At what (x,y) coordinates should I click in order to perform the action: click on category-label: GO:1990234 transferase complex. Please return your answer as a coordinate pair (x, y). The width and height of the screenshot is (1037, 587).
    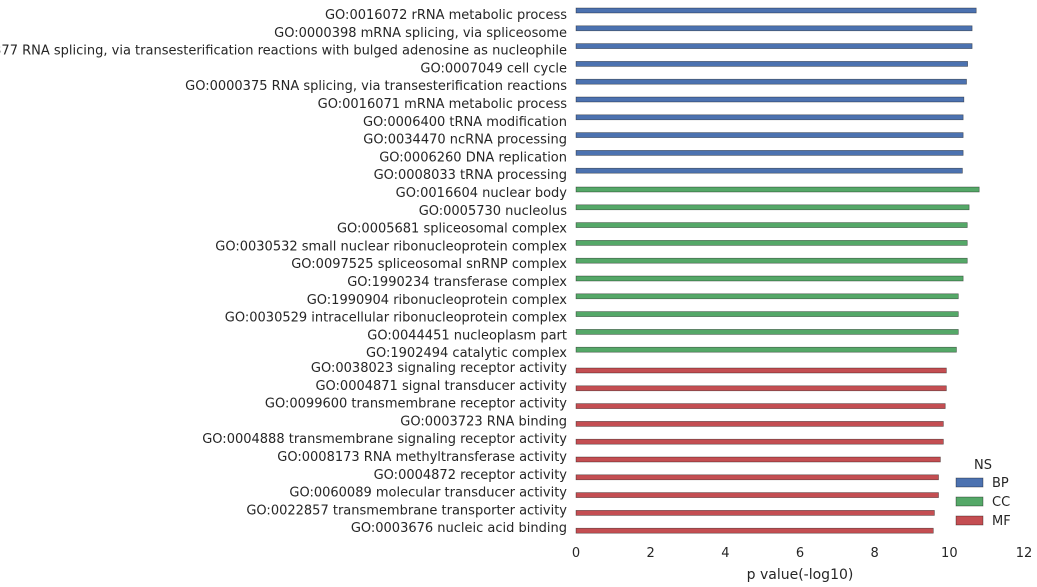
    Looking at the image, I should click on (457, 282).